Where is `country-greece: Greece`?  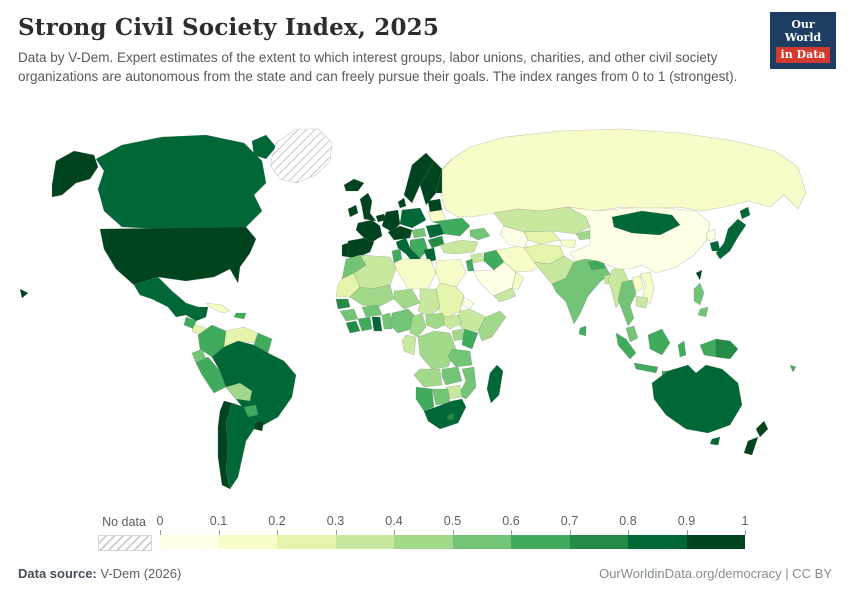
country-greece: Greece is located at coordinates (430, 255).